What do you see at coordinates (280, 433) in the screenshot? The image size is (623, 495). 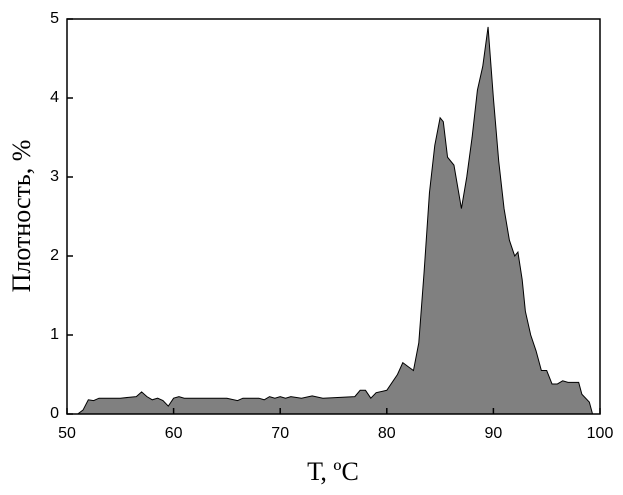 I see `x-tick-label: 70` at bounding box center [280, 433].